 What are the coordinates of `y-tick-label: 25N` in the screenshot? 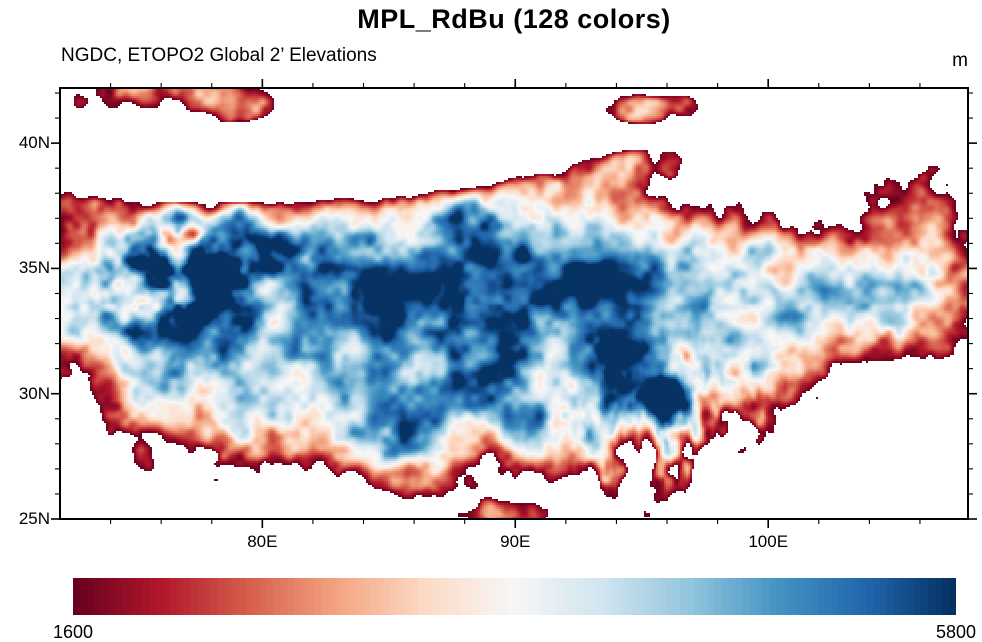 It's located at (34, 518).